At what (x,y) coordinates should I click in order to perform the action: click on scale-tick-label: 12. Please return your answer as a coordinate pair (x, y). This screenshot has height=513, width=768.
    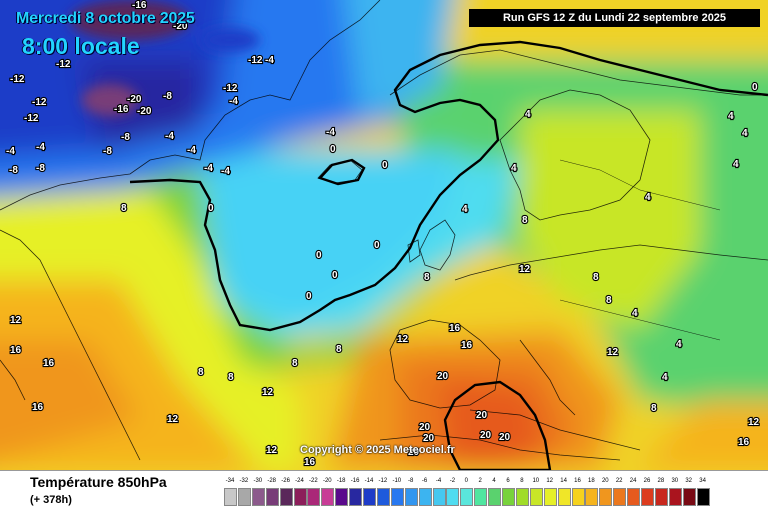
    Looking at the image, I should click on (550, 481).